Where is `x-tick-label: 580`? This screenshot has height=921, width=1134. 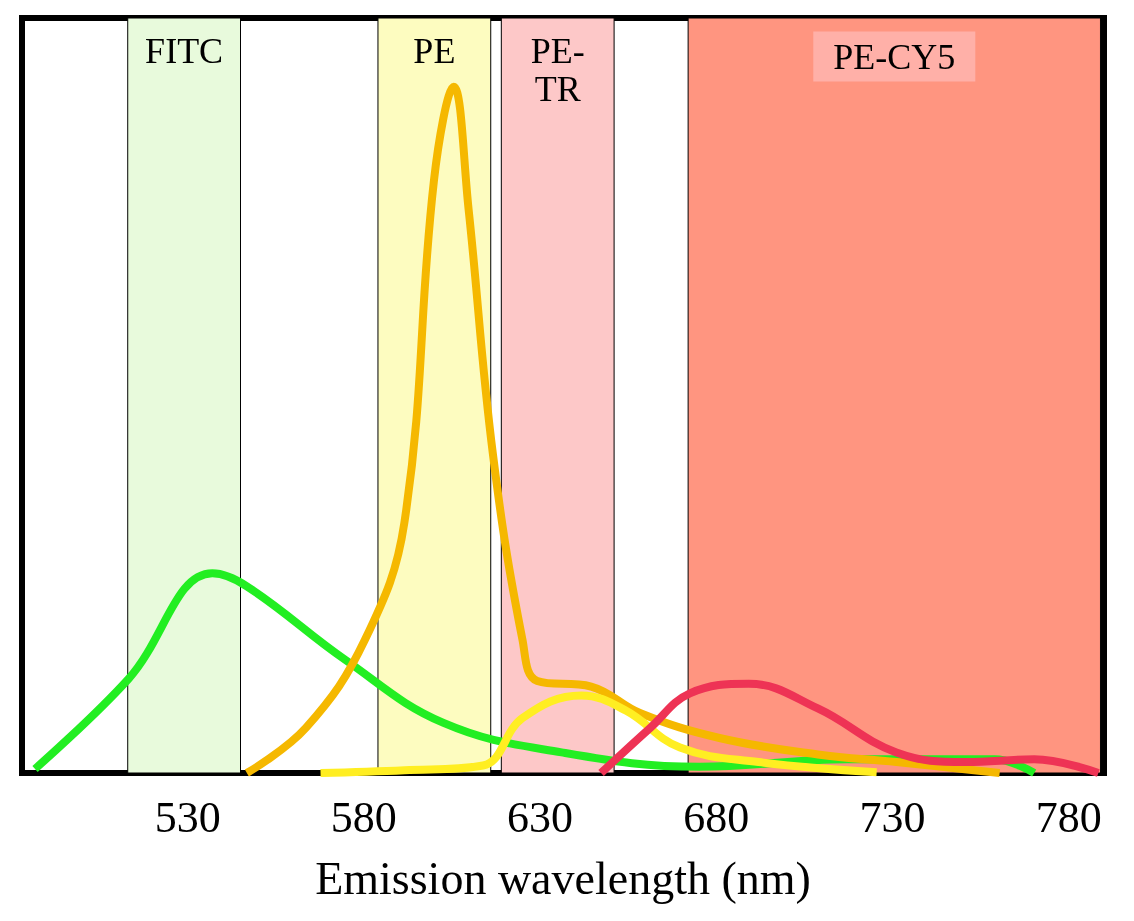 x-tick-label: 580 is located at coordinates (363, 817).